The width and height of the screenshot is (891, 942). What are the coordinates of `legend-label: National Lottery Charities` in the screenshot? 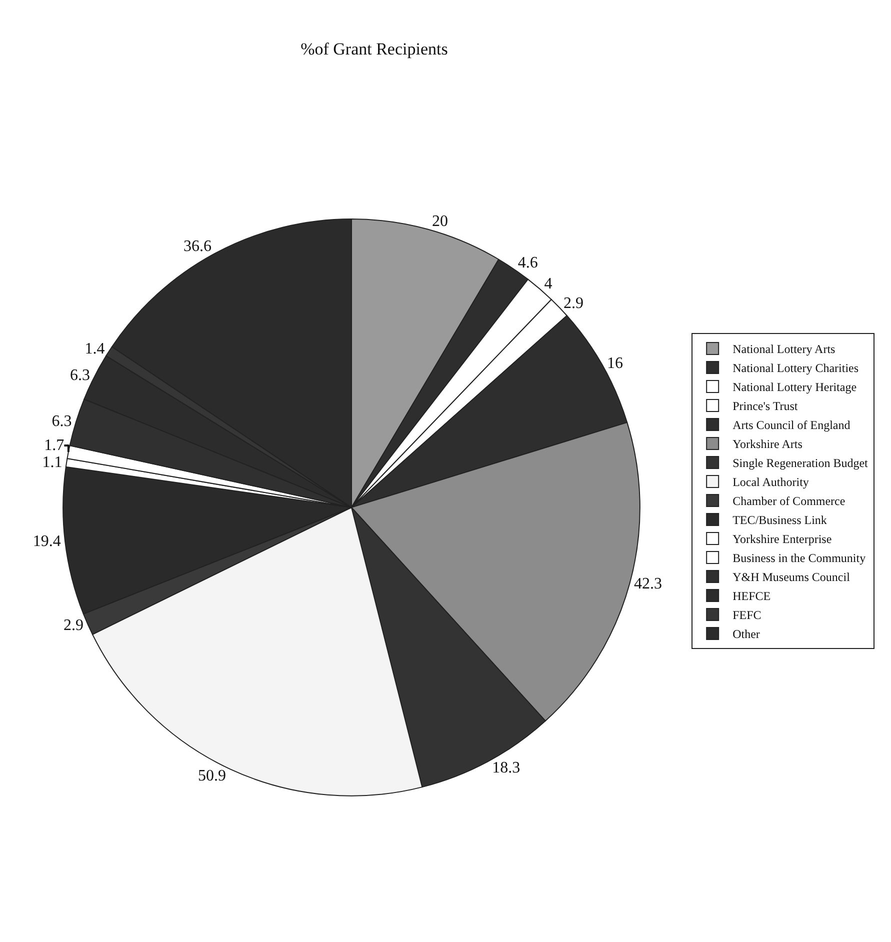 It's located at (795, 368).